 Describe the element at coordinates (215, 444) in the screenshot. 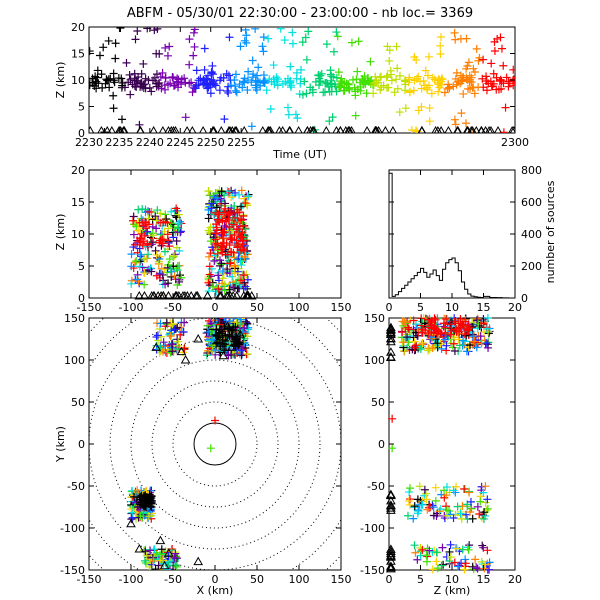

I see `range-ring` at that location.